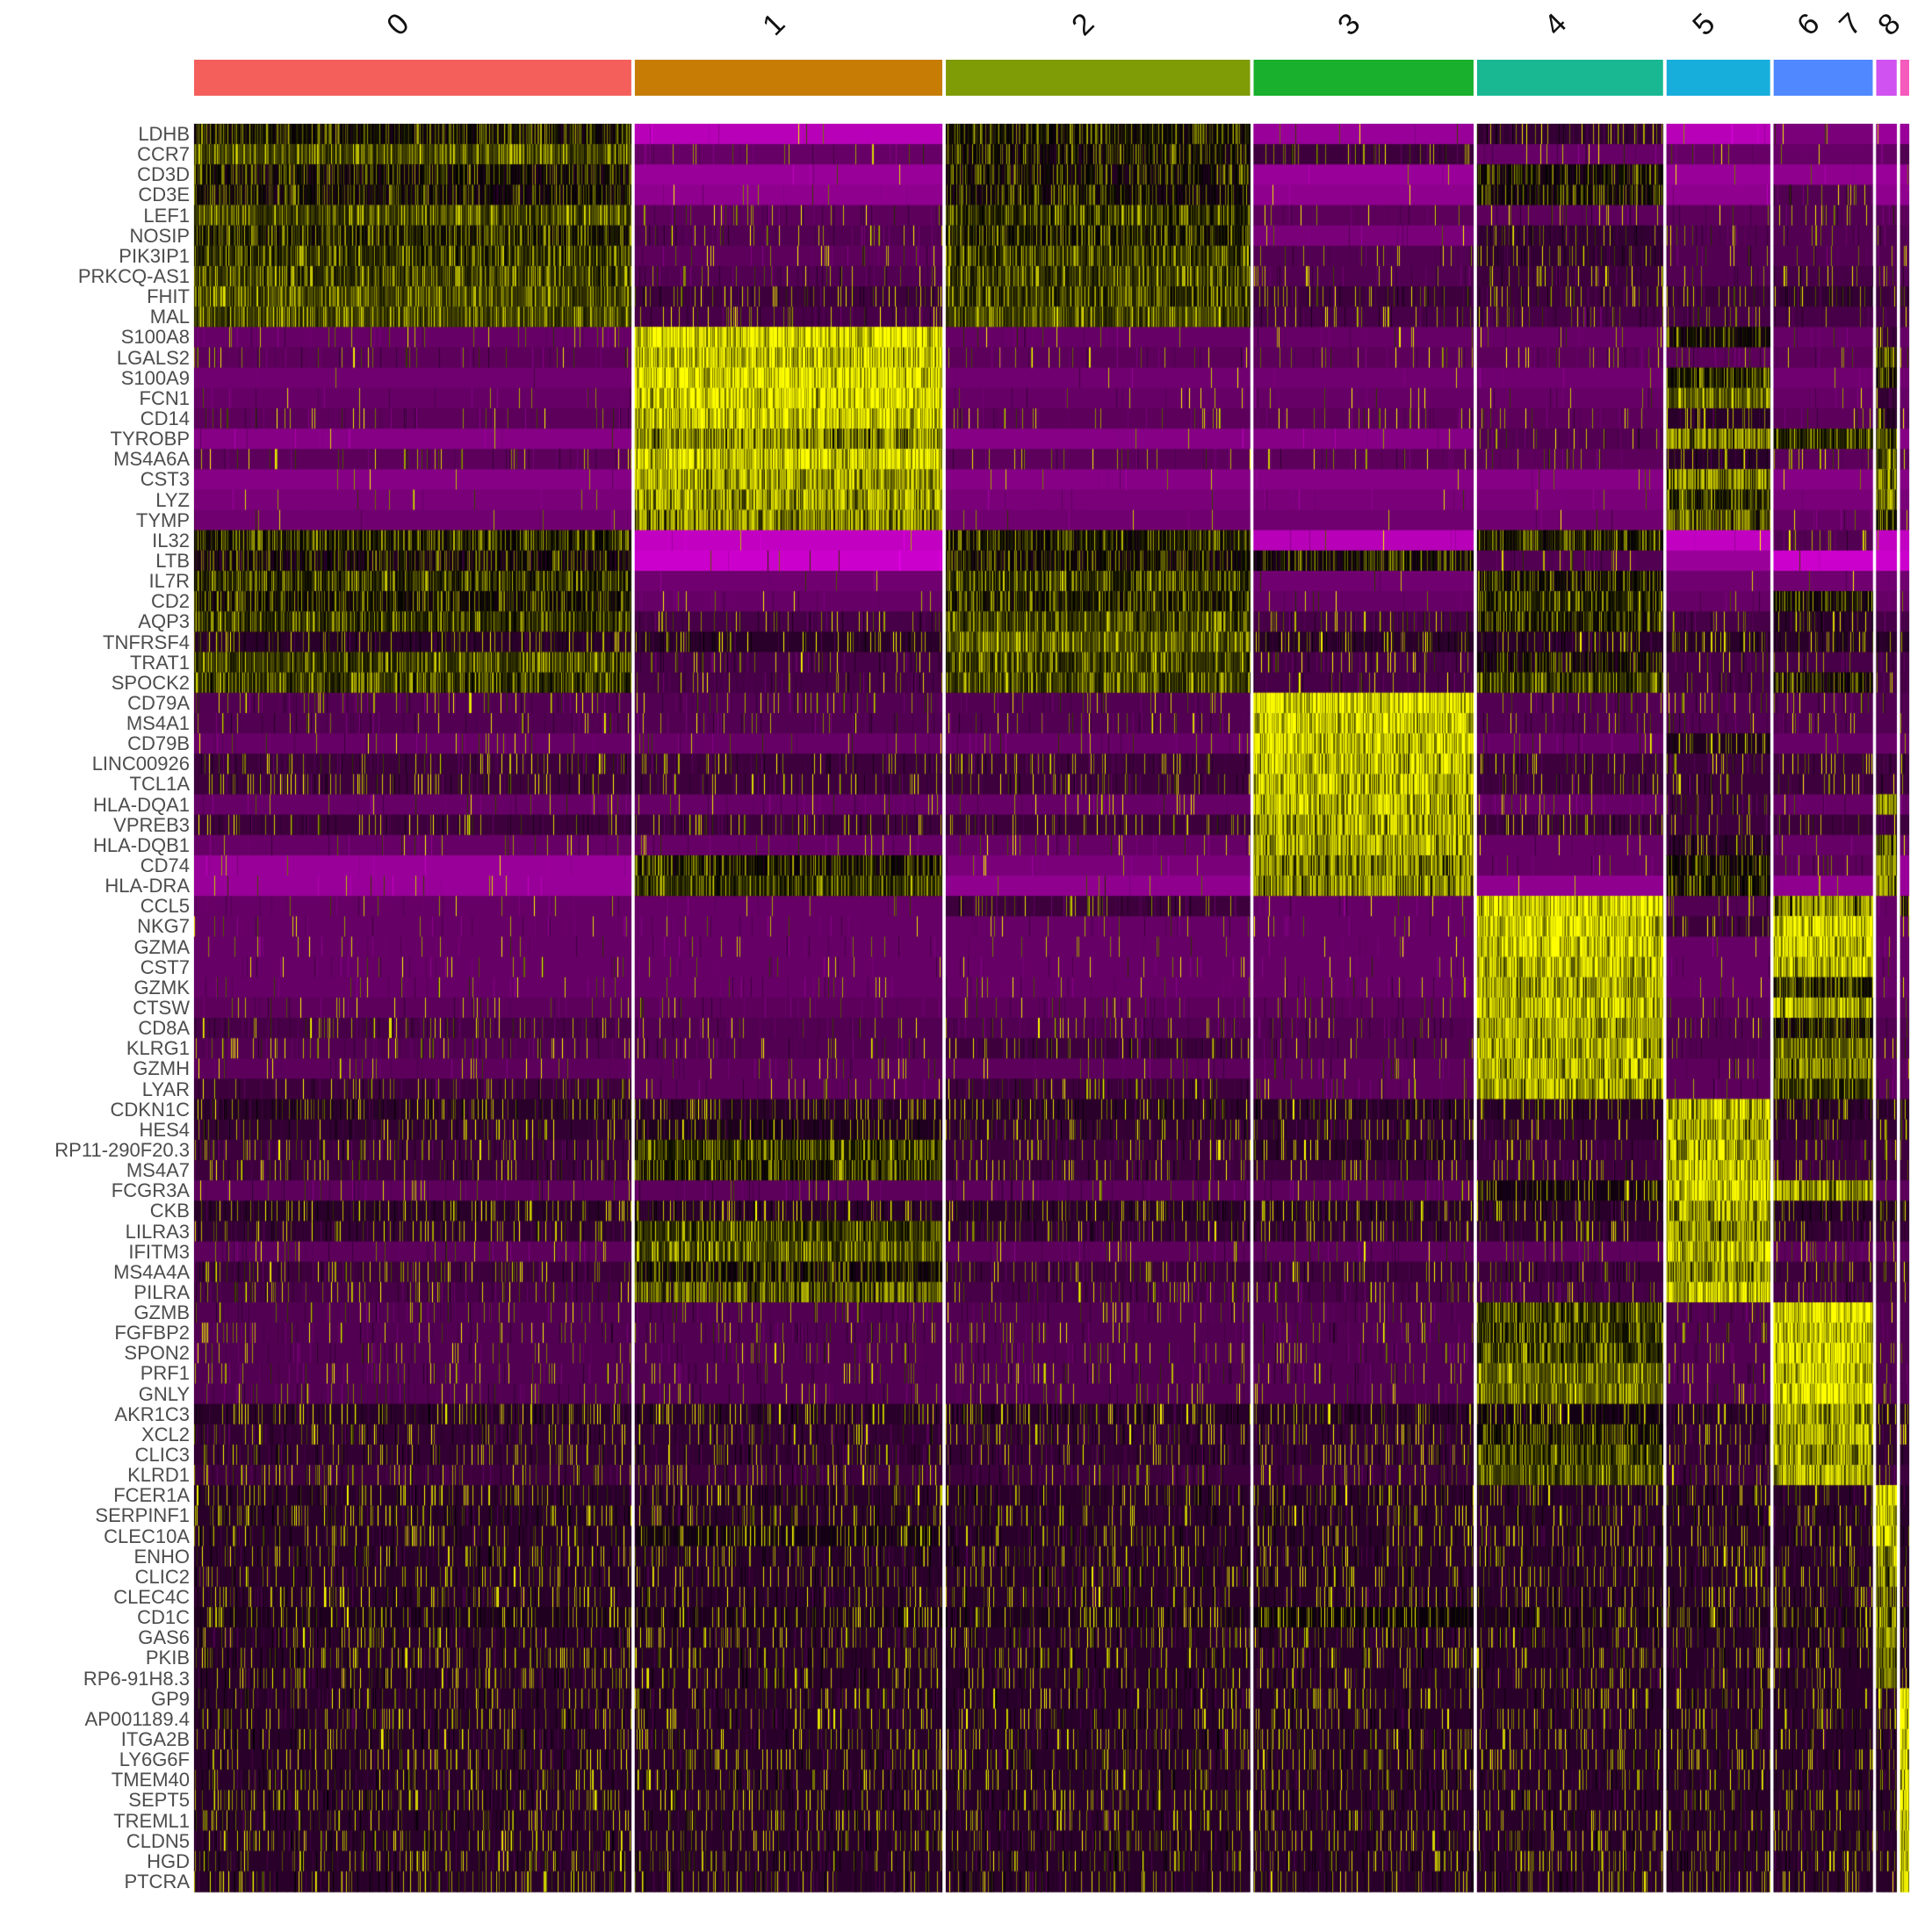 The height and width of the screenshot is (1932, 1932). What do you see at coordinates (162, 1576) in the screenshot?
I see `gene-label: CLIC2` at bounding box center [162, 1576].